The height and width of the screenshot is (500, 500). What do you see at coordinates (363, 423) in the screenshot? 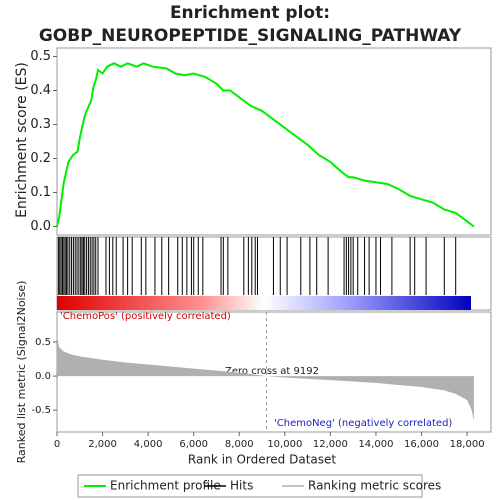
I see `neg-label: 'ChemoNeg' (negatively correlated)` at bounding box center [363, 423].